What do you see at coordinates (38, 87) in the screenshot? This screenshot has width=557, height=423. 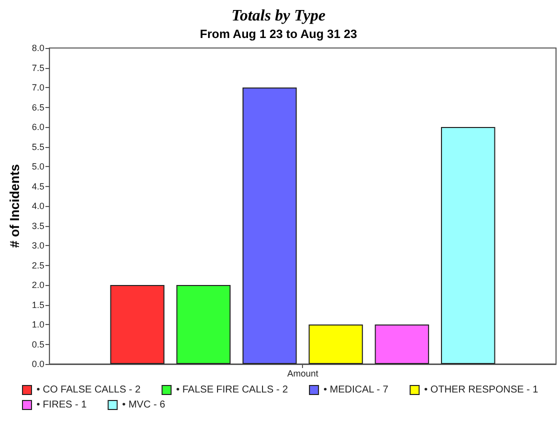 I see `y-tick-label: 7.0` at bounding box center [38, 87].